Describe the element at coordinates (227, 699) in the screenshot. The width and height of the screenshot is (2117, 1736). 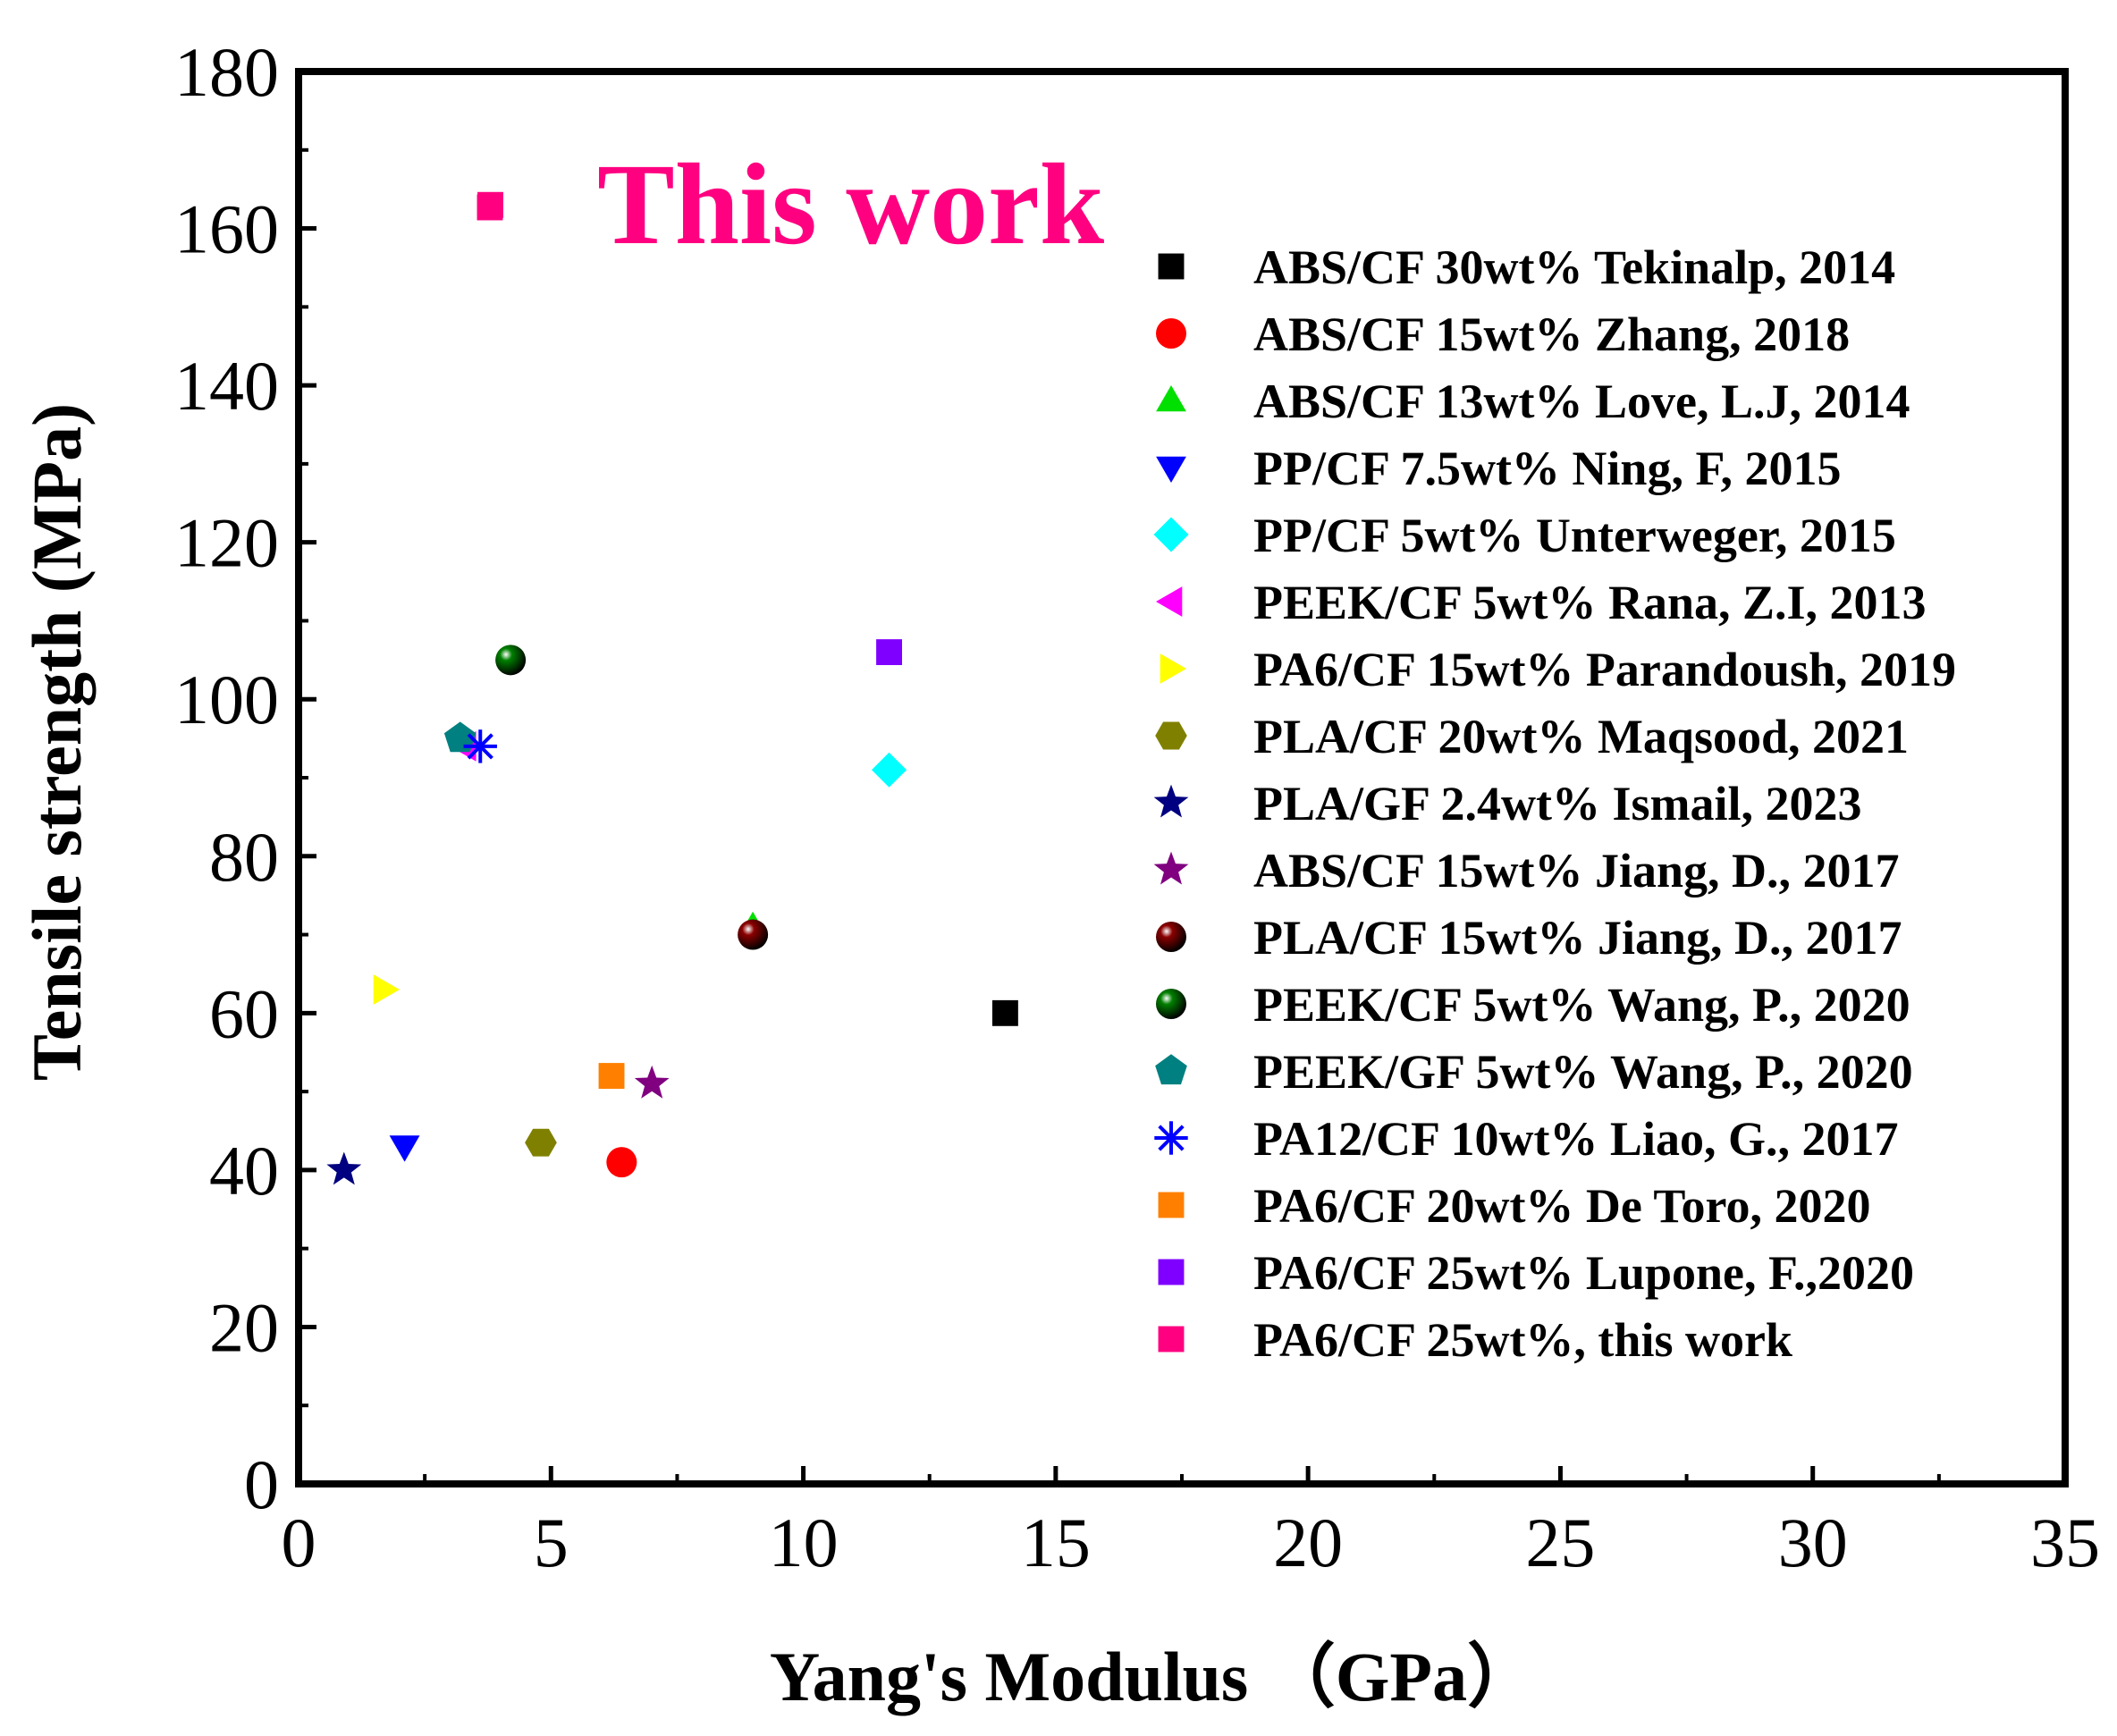
I see `y-tick-label: 100` at that location.